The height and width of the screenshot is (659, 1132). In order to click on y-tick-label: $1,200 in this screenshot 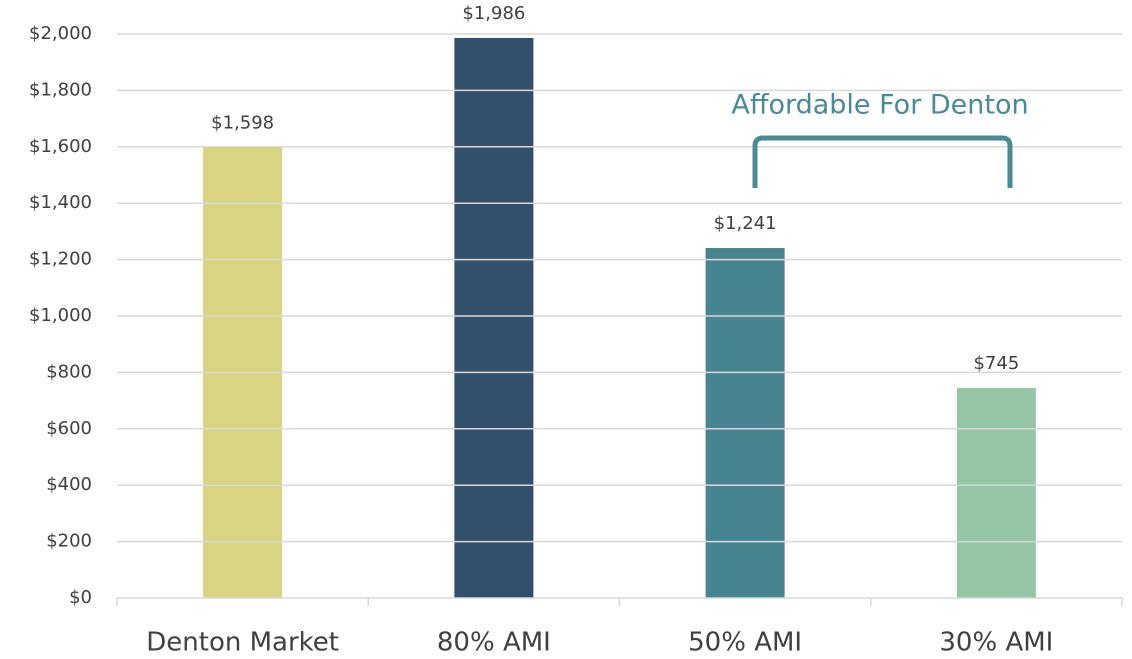, I will do `click(60, 259)`.